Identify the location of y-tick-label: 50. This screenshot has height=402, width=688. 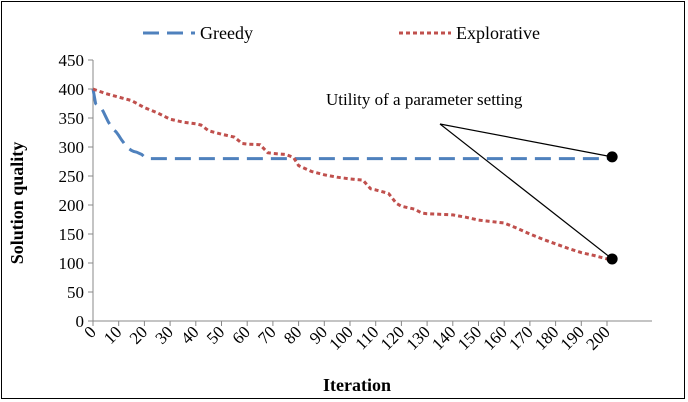
(75, 292).